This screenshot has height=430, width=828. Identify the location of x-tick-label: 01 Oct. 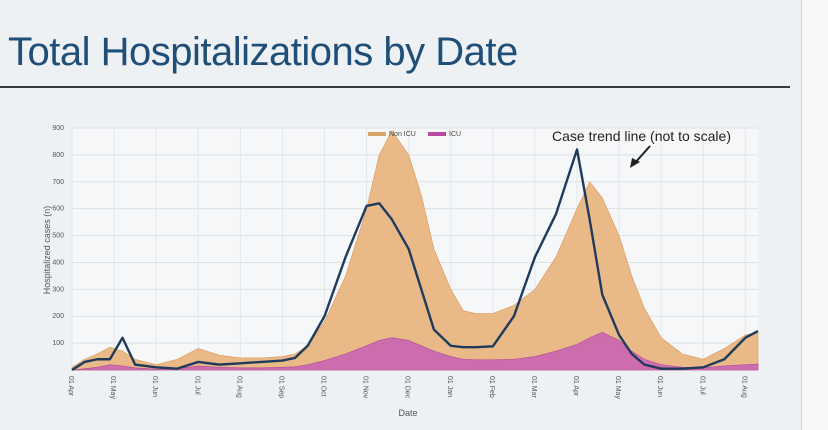
(323, 386).